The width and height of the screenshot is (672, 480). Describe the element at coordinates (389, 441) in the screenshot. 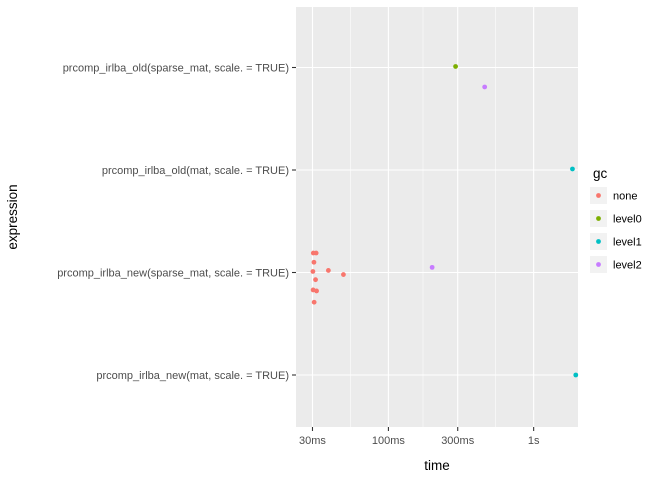

I see `x-tick-label: 100ms` at that location.